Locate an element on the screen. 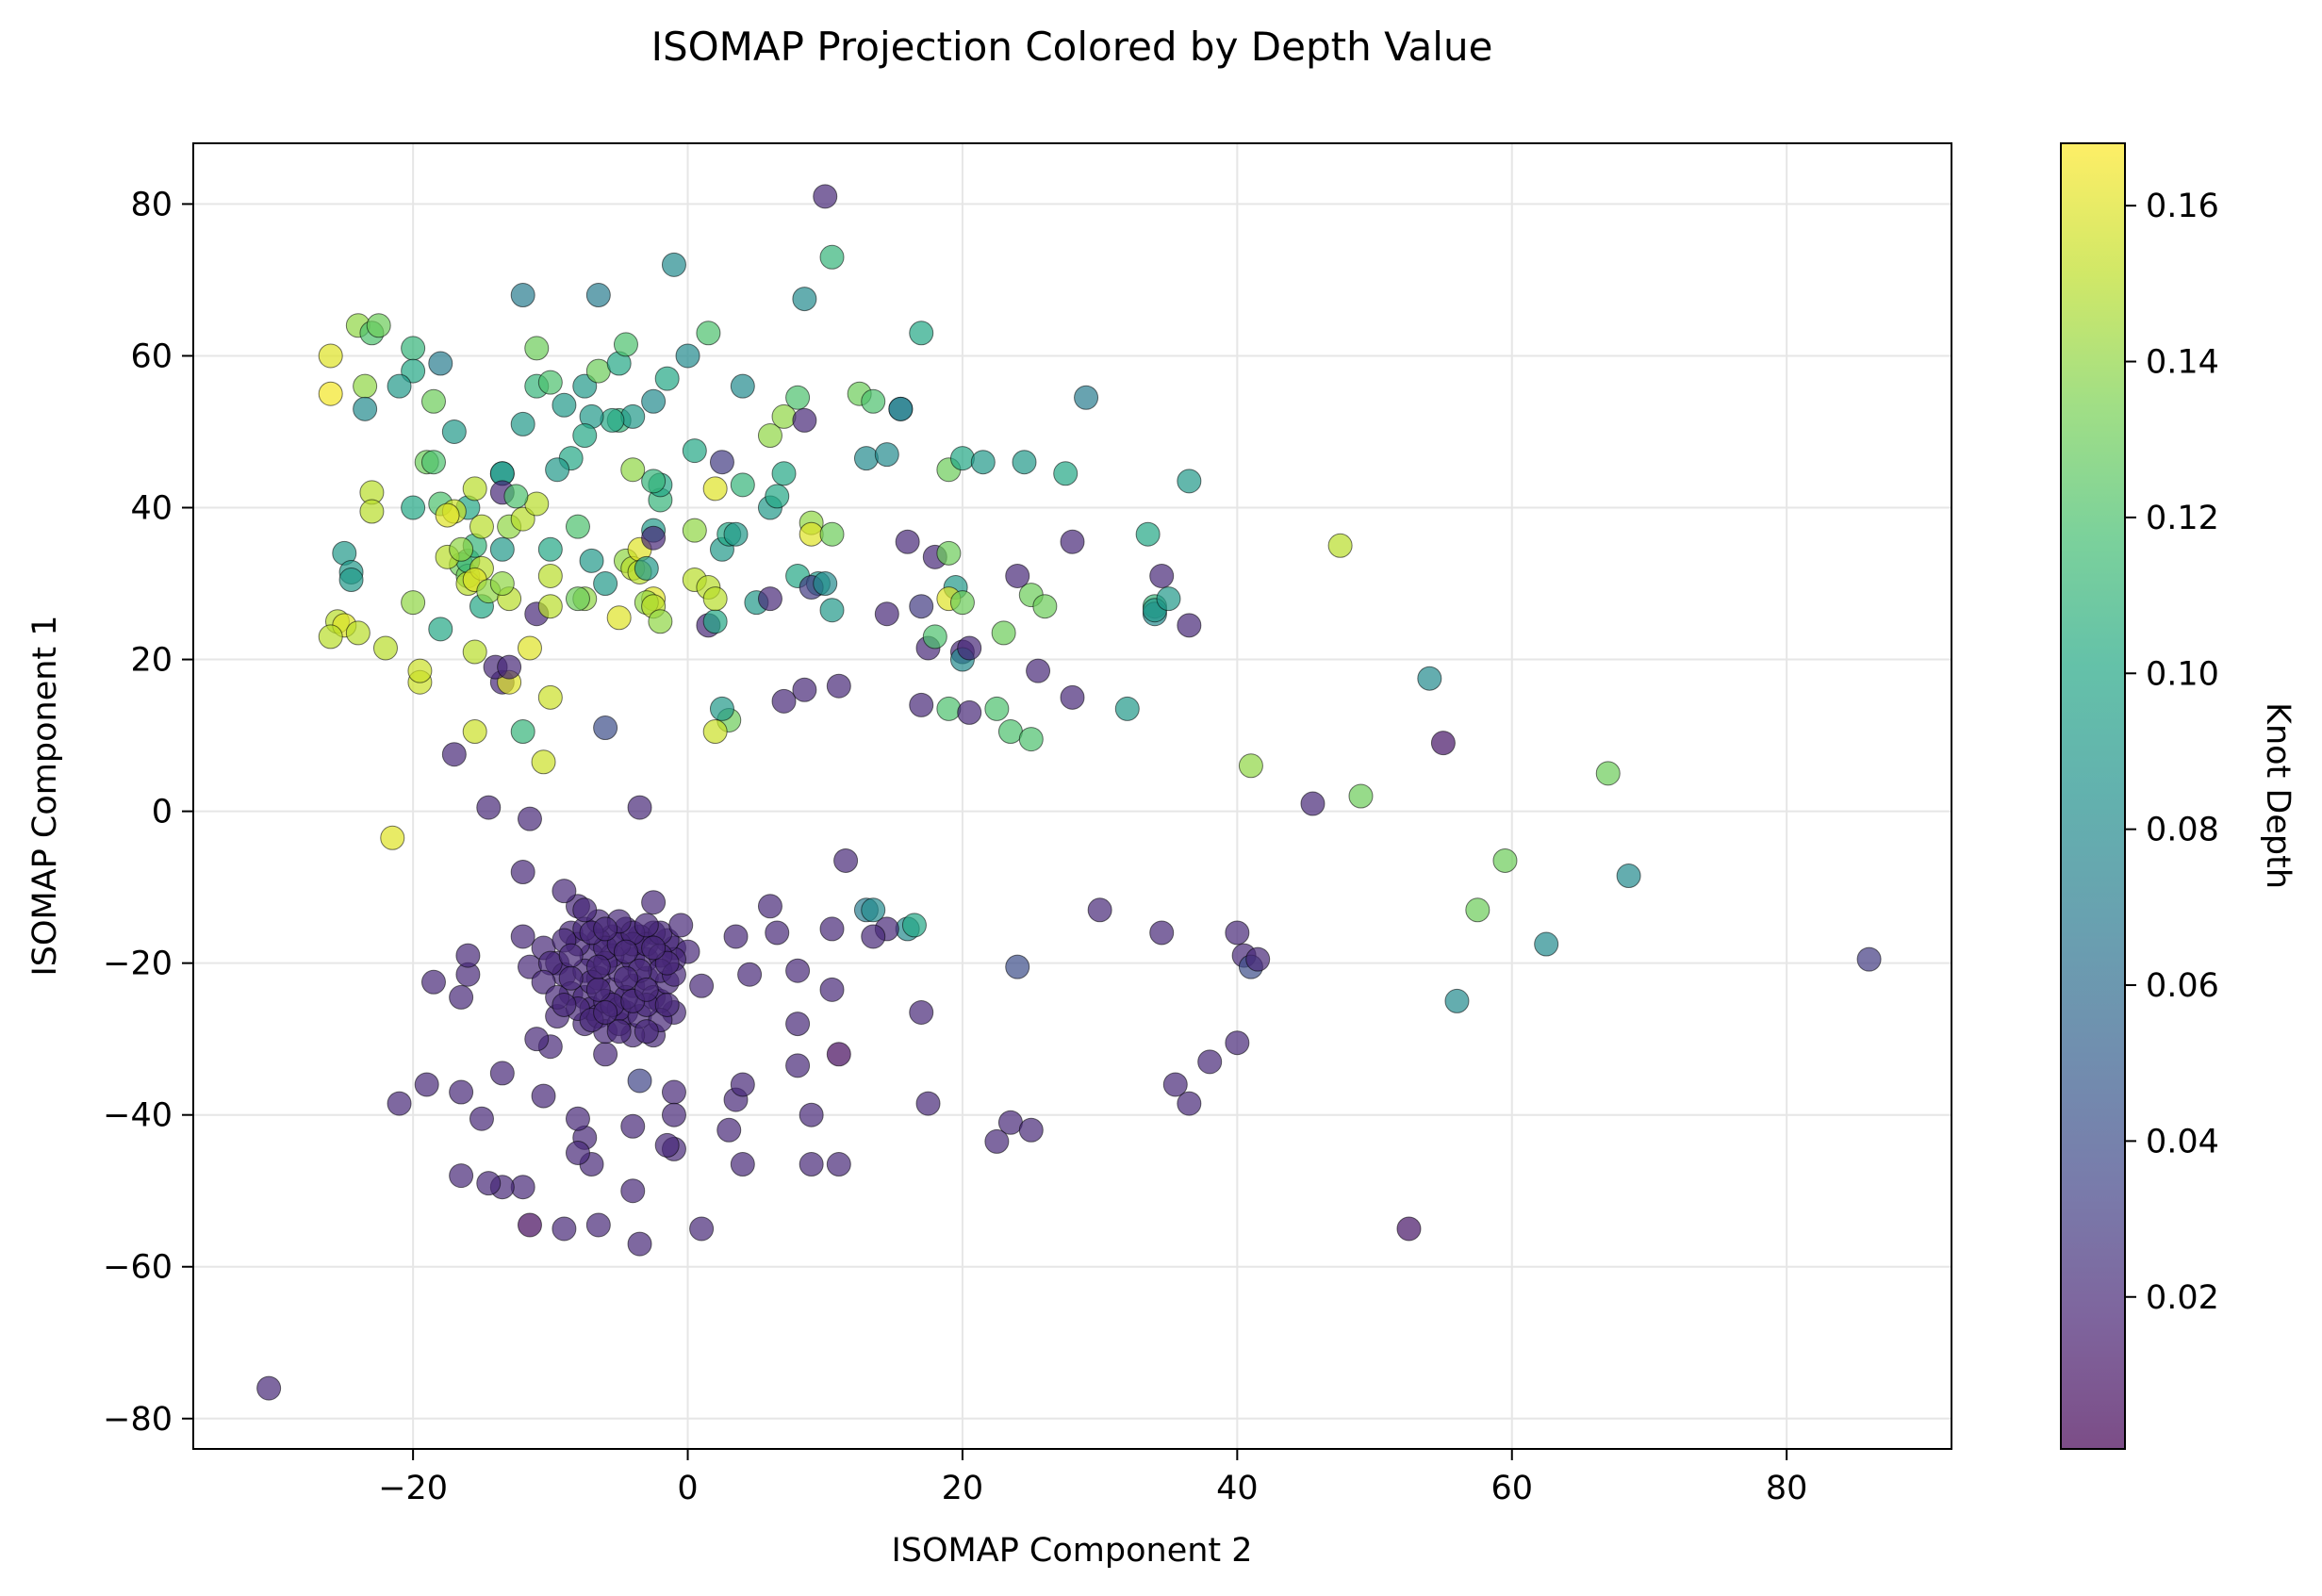 The height and width of the screenshot is (1596, 2322). x-tick-label: 20 is located at coordinates (963, 1488).